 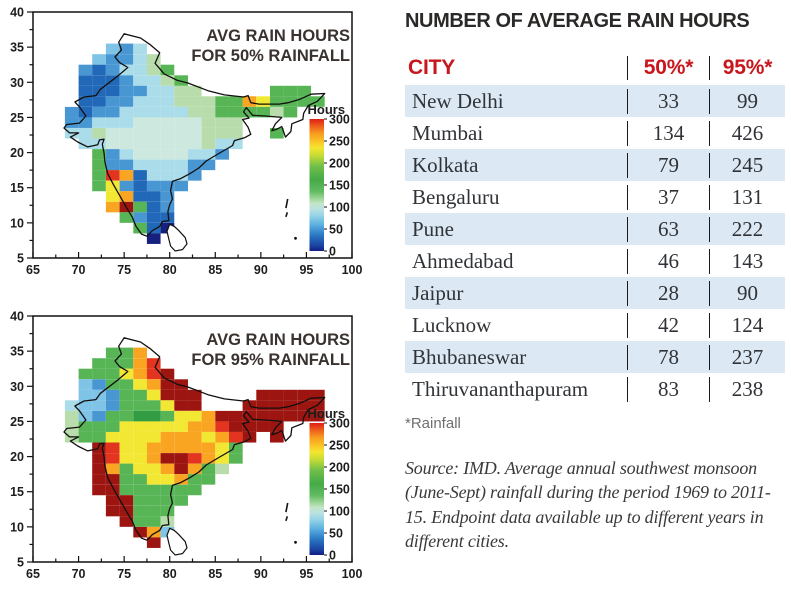 I want to click on value-95pct-cell: 237, so click(x=747, y=357).